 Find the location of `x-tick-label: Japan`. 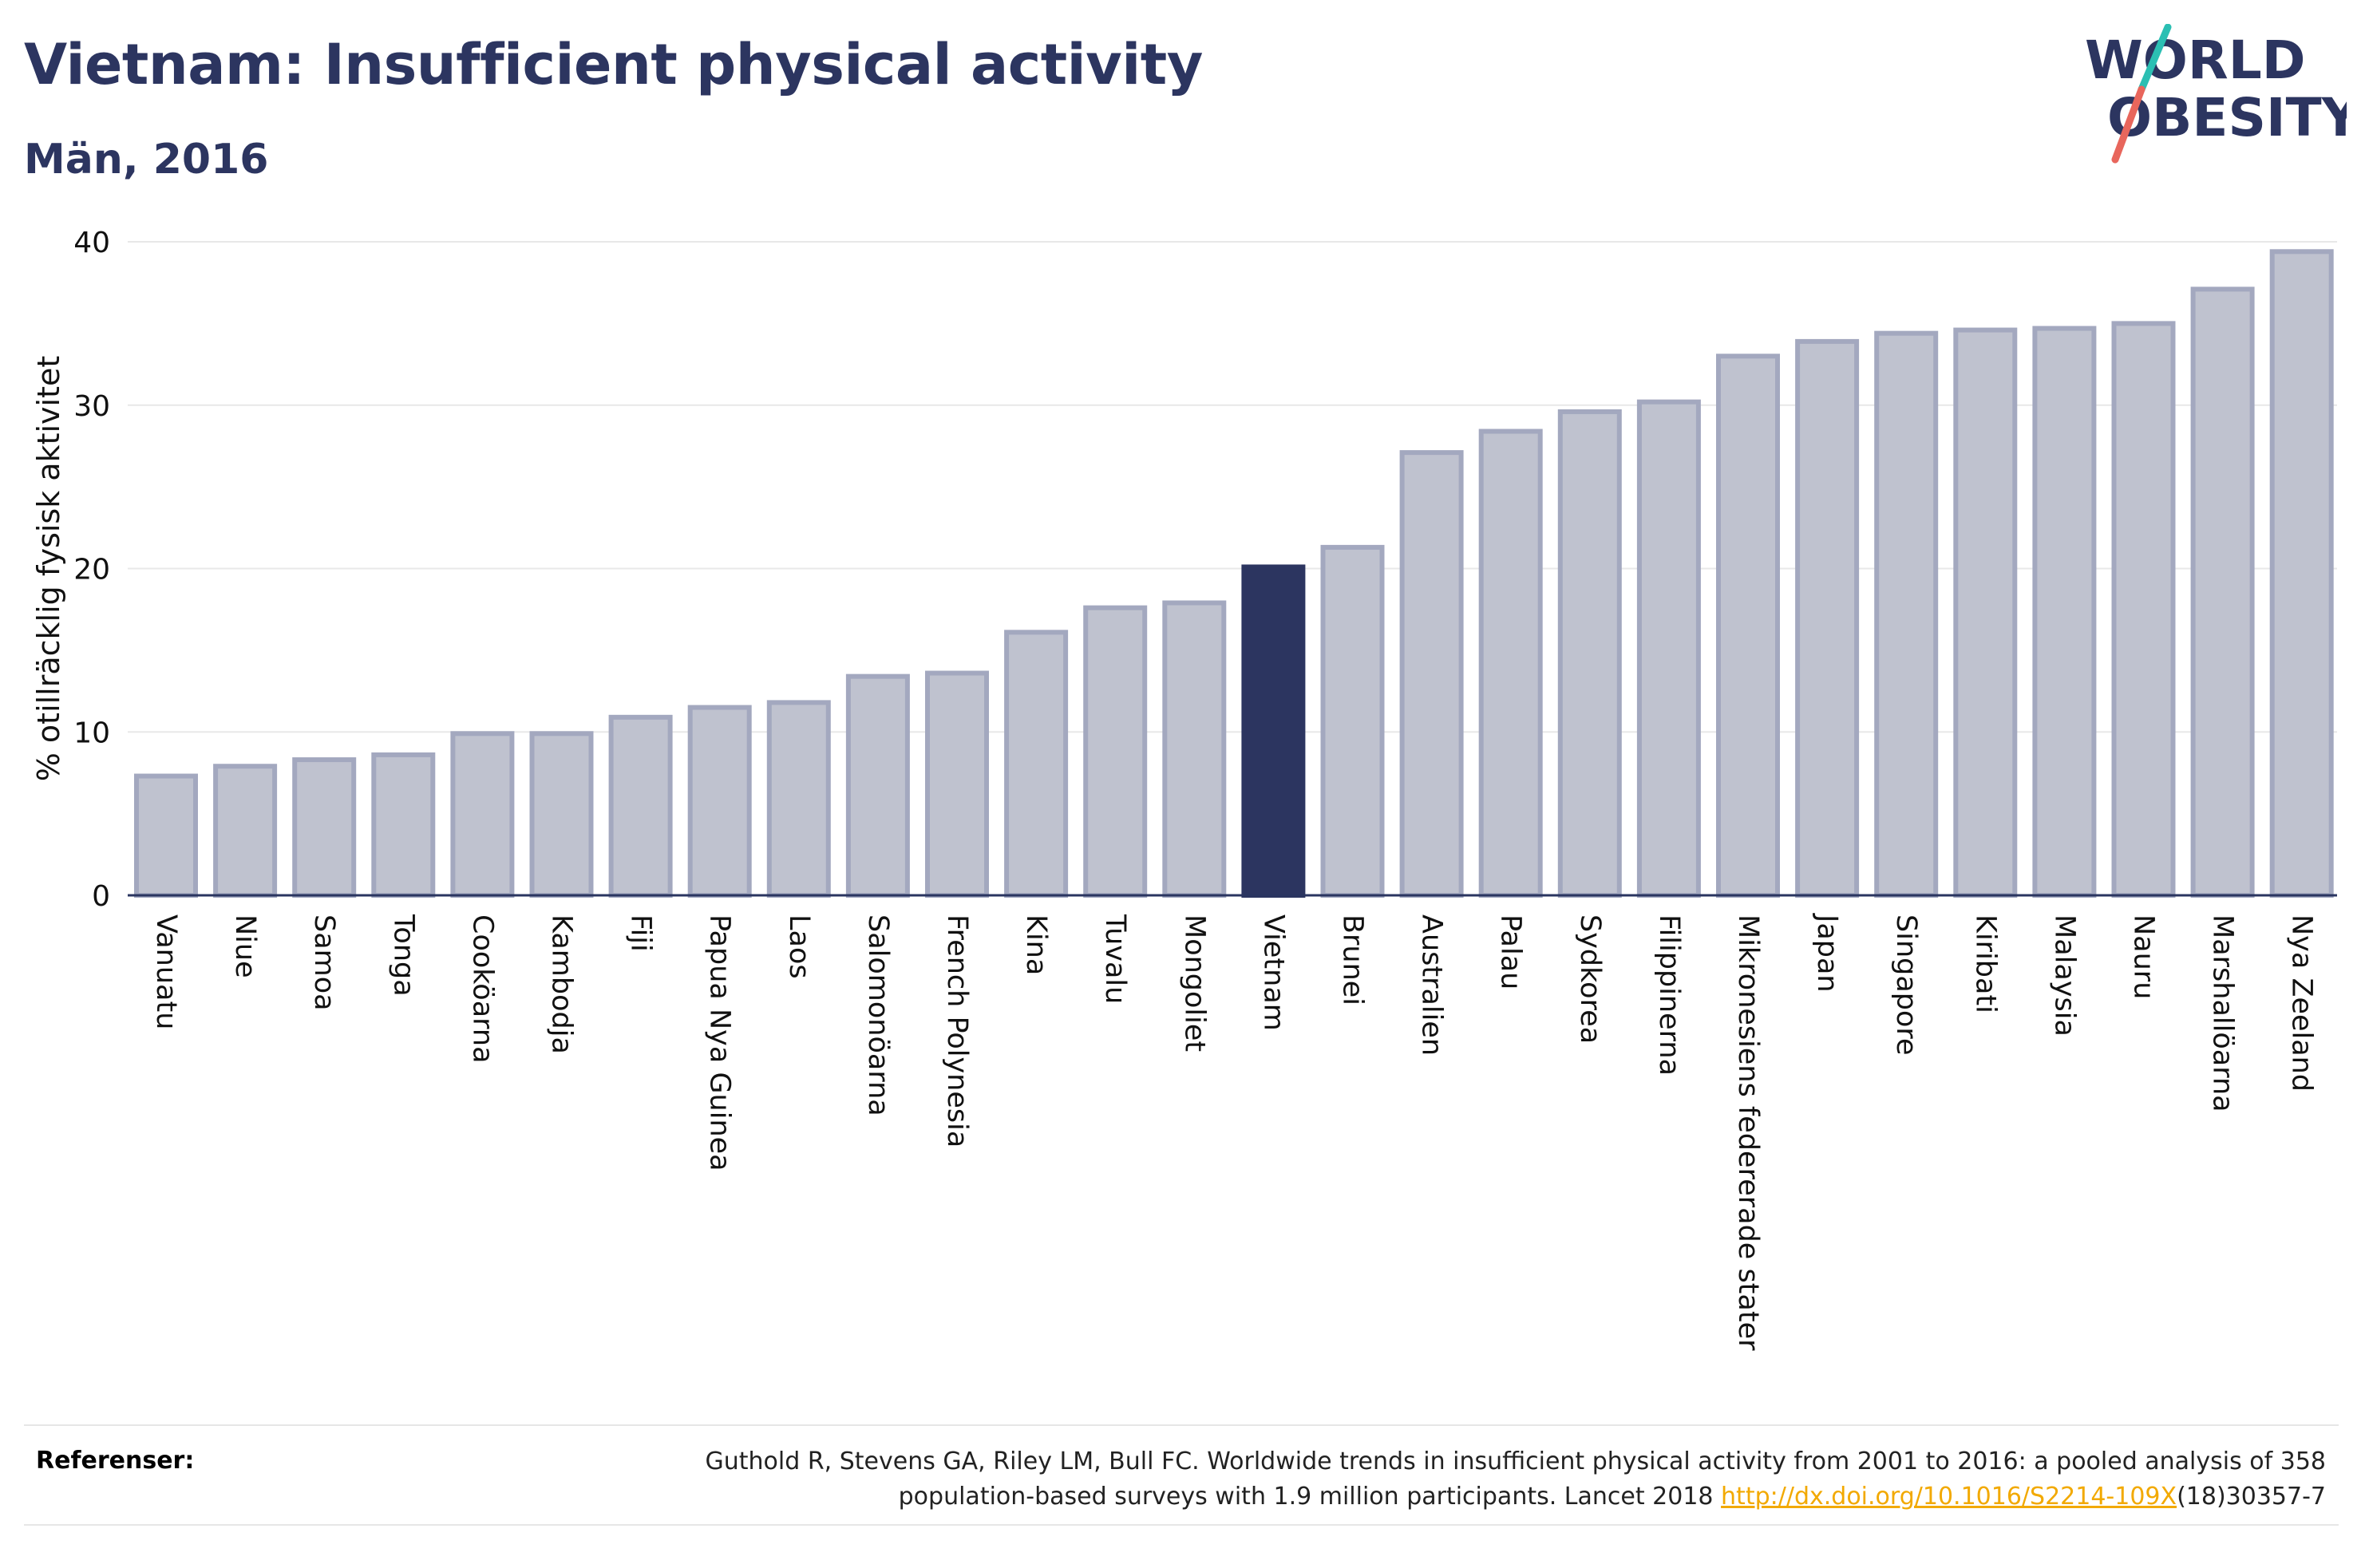

x-tick-label: Japan is located at coordinates (1827, 953).